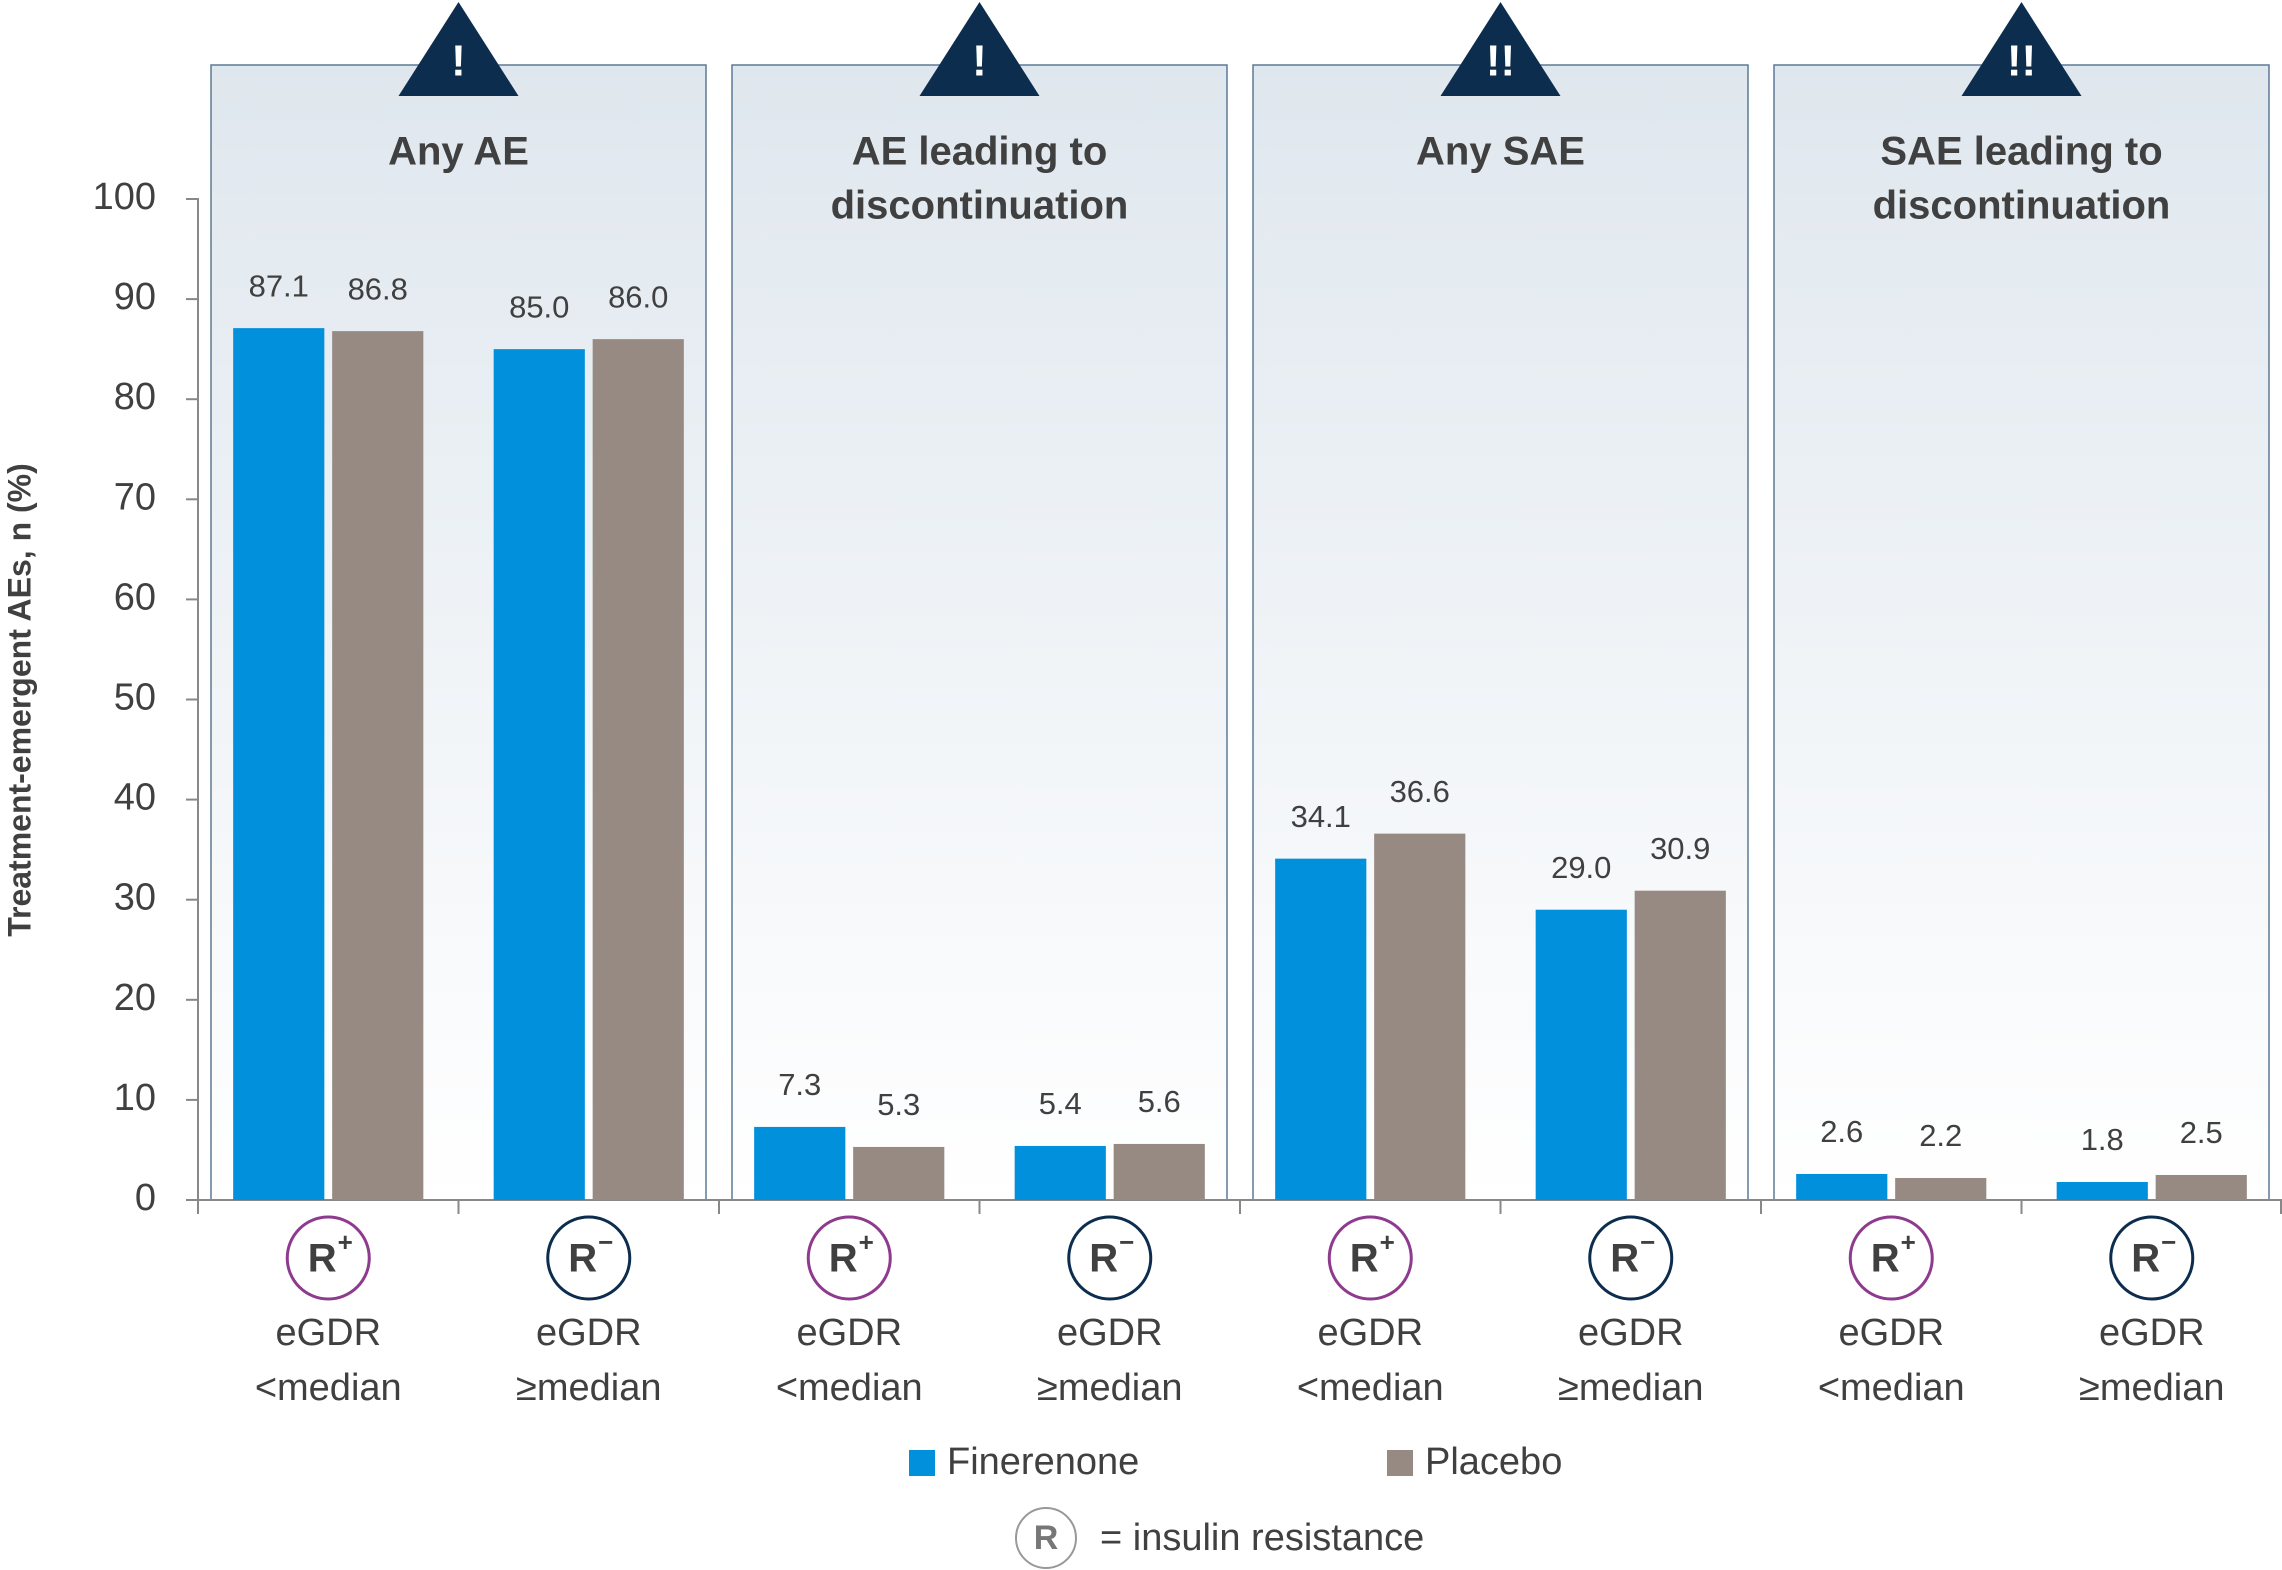  I want to click on value-label: 86.8, so click(378, 288).